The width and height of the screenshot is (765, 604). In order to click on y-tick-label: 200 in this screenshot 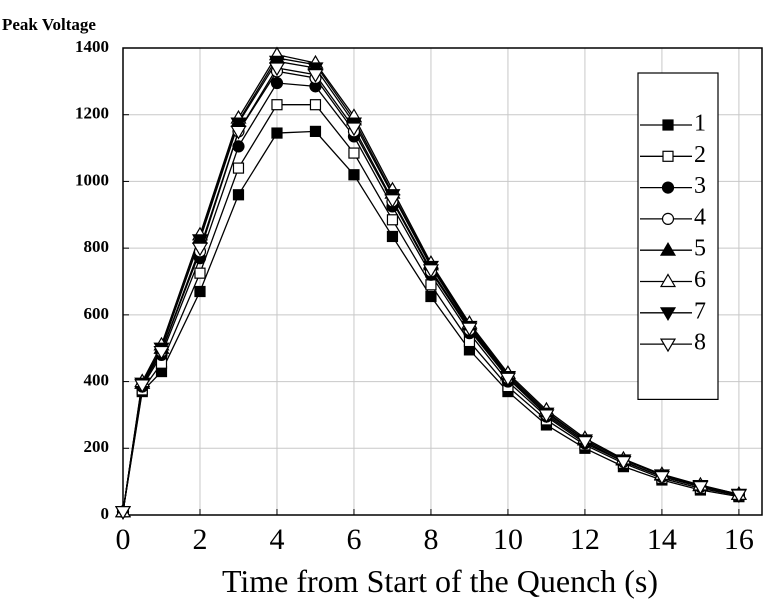, I will do `click(97, 446)`.